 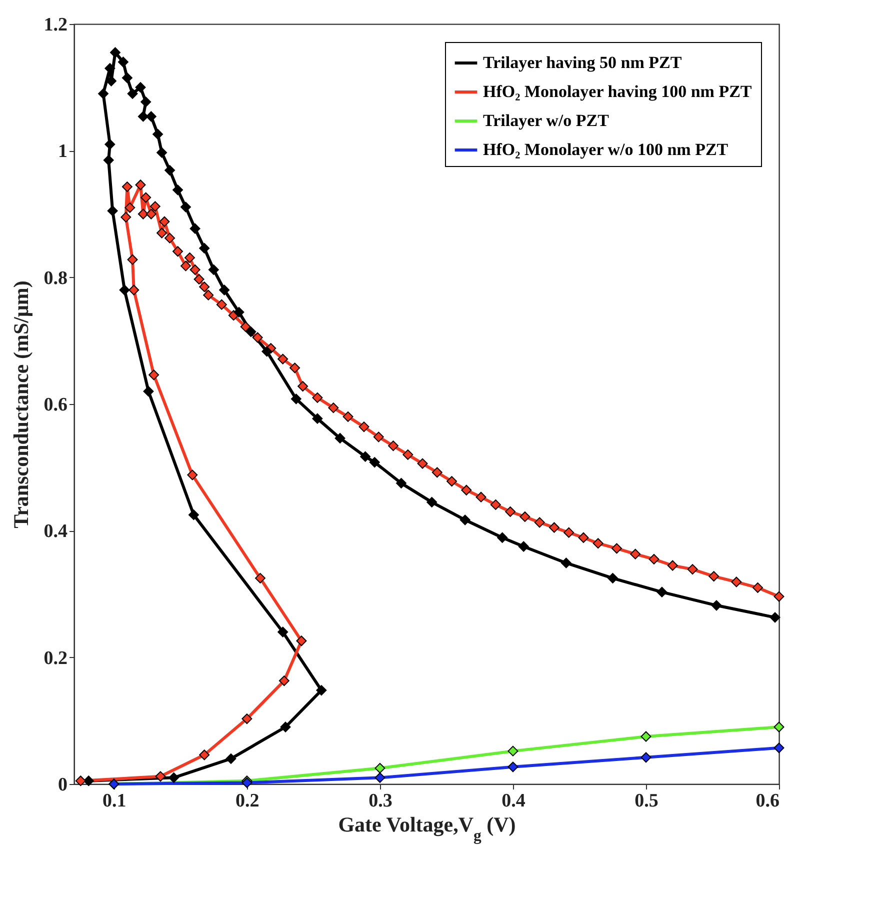 What do you see at coordinates (20, 404) in the screenshot?
I see `y-axis-title: Transconductance (mS/μm)` at bounding box center [20, 404].